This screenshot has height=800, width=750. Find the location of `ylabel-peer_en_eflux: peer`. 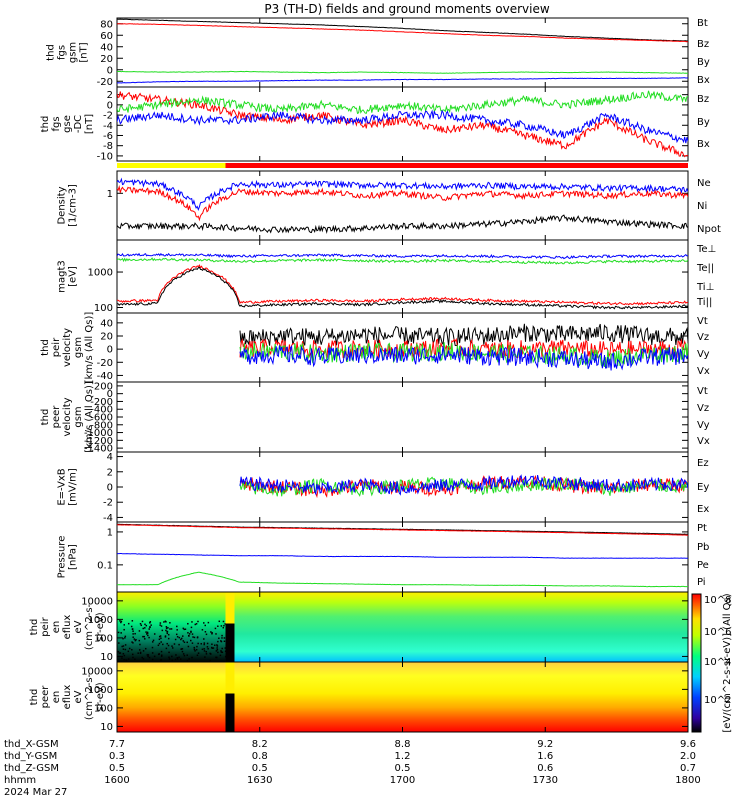

ylabel-peer_en_eflux: peer is located at coordinates (45, 697).